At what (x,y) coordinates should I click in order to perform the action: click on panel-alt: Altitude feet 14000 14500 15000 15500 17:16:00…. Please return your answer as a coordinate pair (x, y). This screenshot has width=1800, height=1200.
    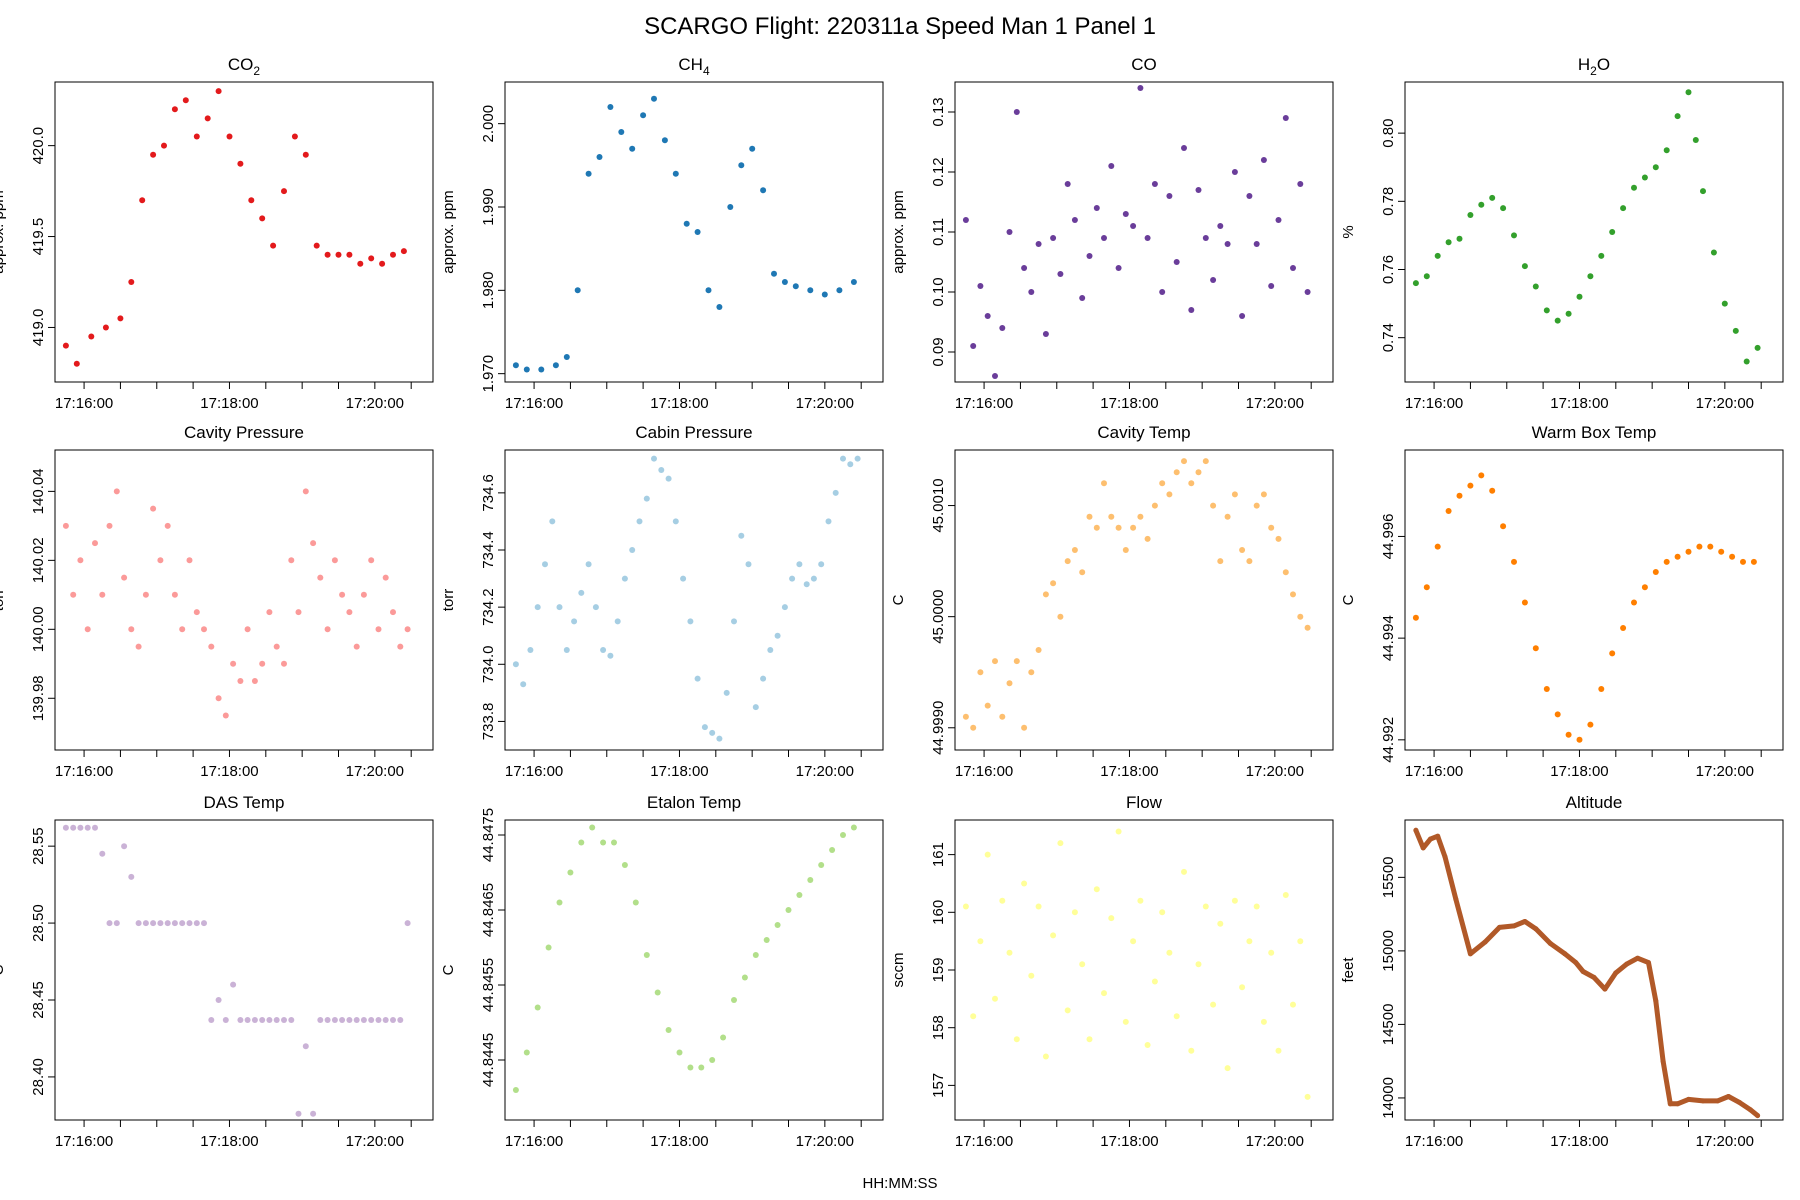
    Looking at the image, I should click on (1562, 971).